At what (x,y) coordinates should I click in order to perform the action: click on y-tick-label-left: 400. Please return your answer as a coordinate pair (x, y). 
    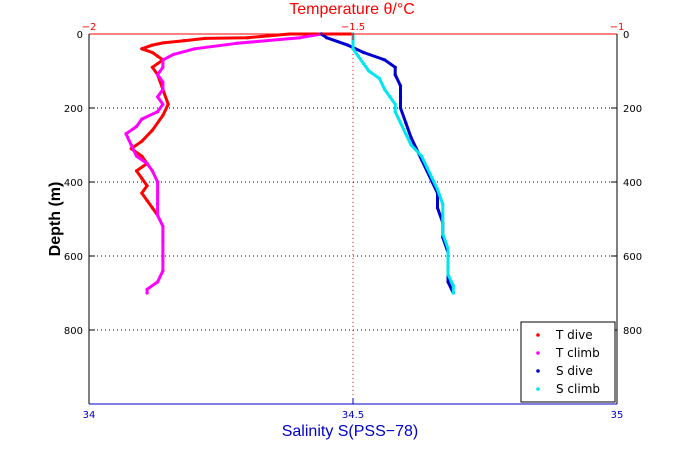
    Looking at the image, I should click on (73, 183).